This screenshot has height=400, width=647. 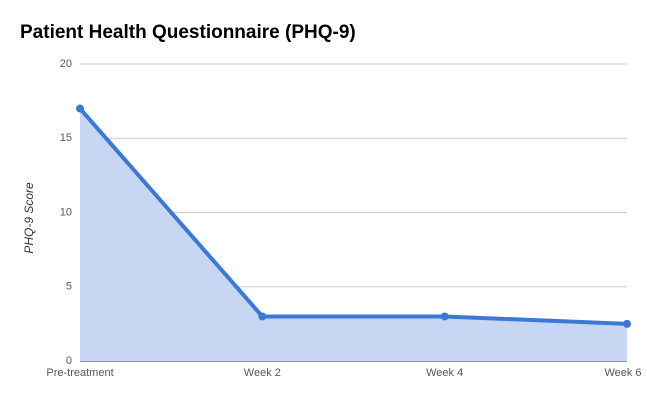 I want to click on y-tick-label: 15, so click(x=66, y=138).